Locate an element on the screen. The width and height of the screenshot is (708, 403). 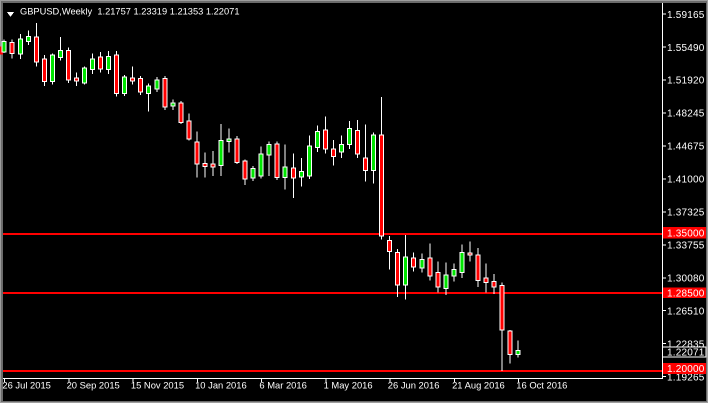
svg-text: 1.30080 is located at coordinates (686, 278).